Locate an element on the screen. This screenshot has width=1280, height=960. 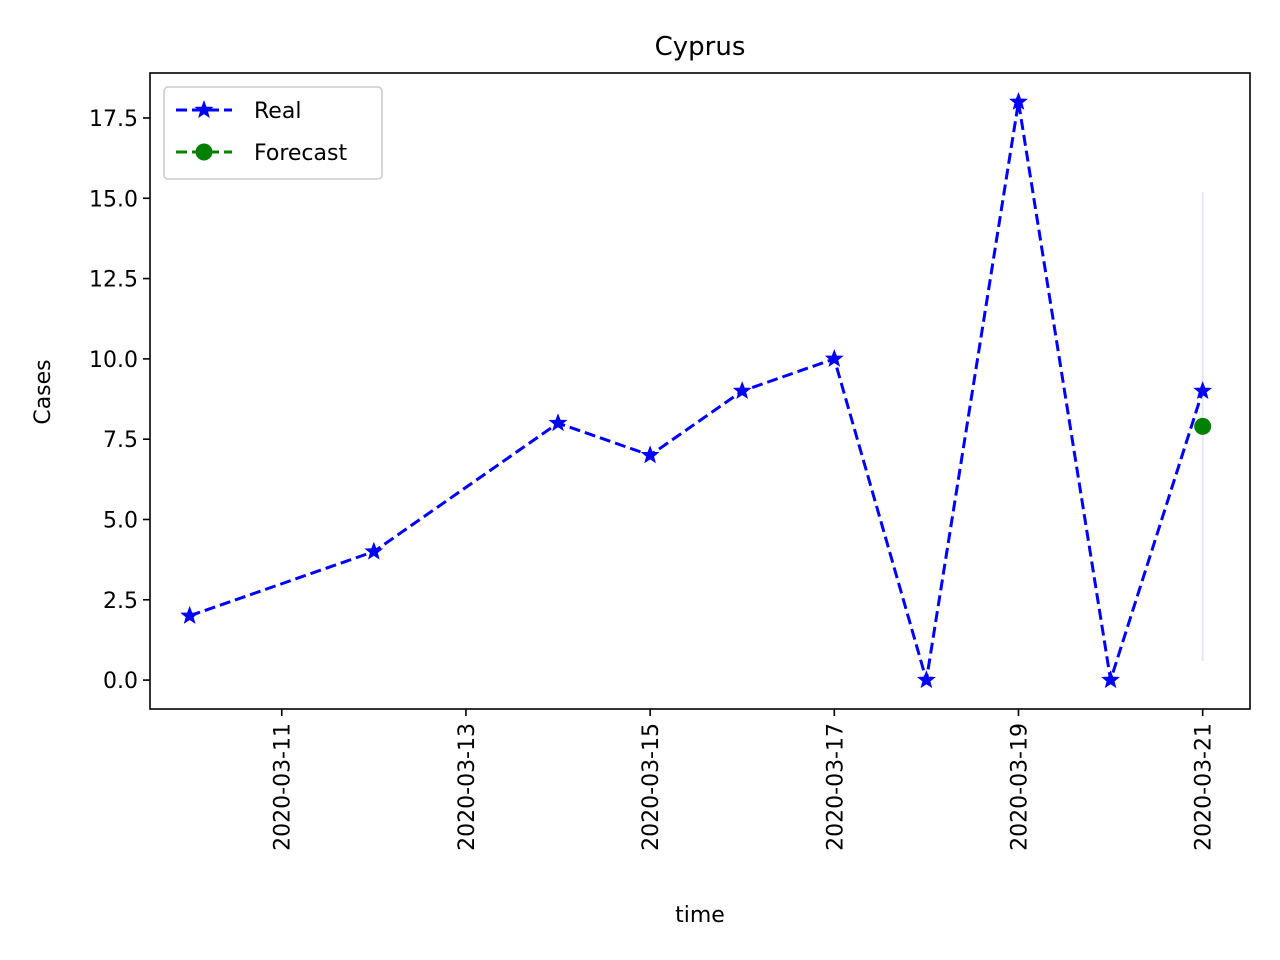
legend: Real Forecast is located at coordinates (273, 133).